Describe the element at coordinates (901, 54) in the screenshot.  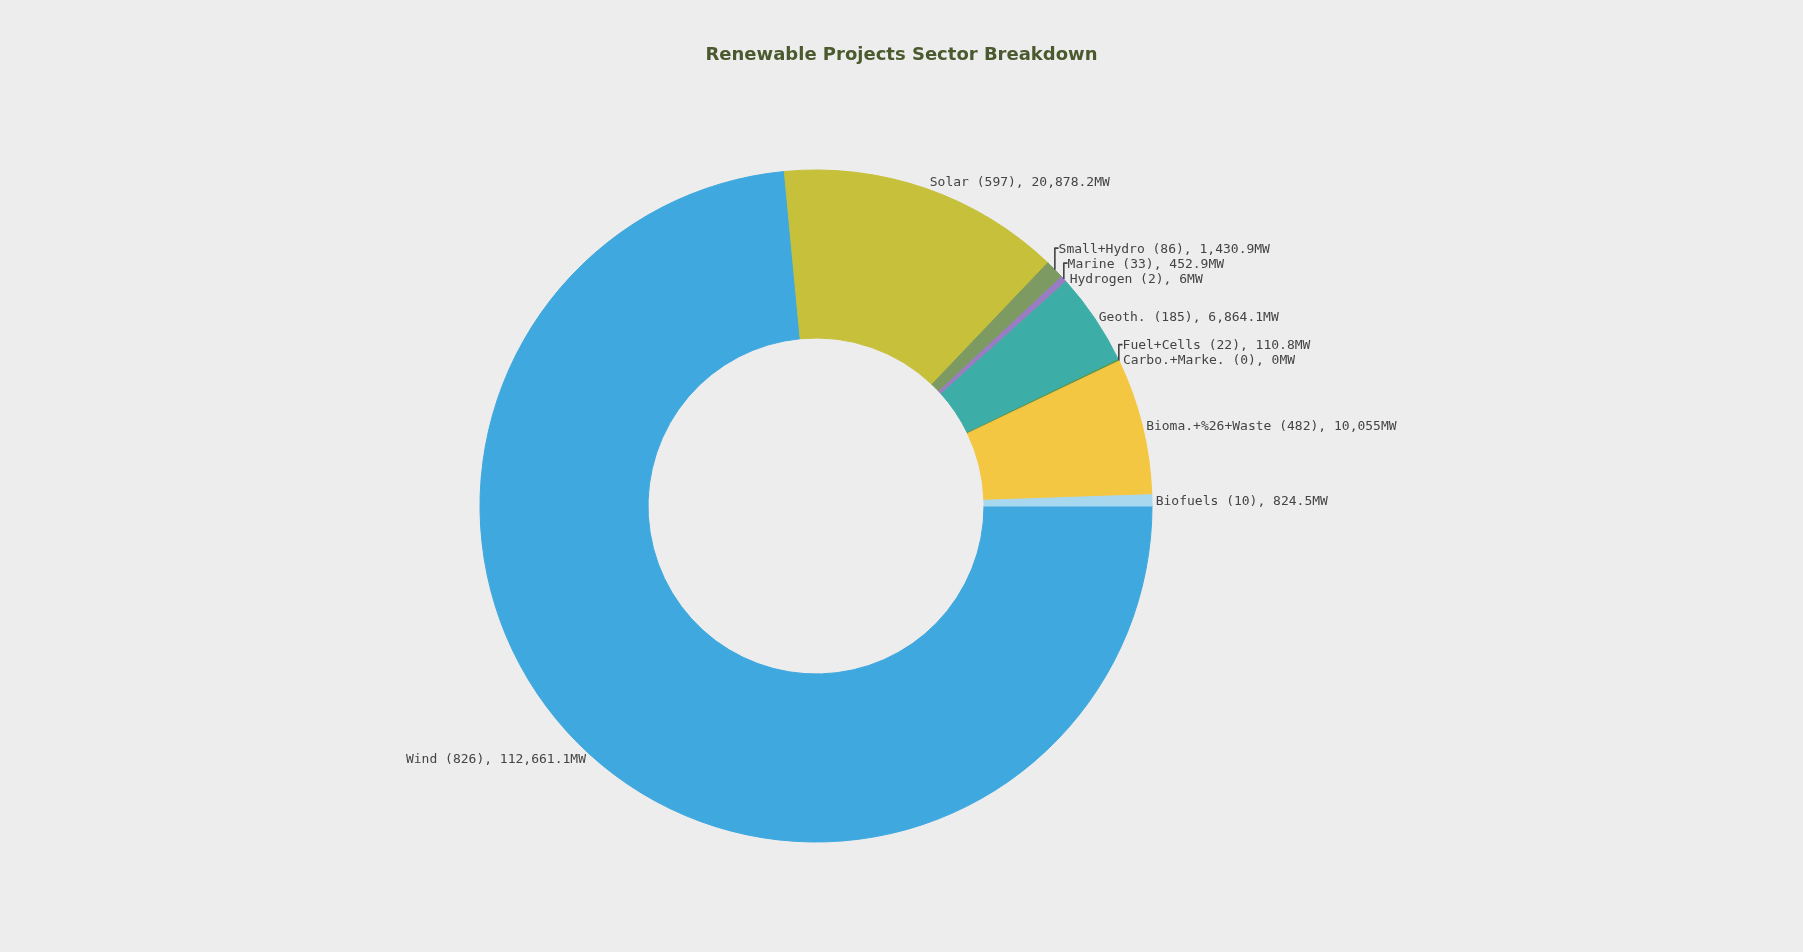
I see `chart-title: Renewable Projects Sector Breakdown` at that location.